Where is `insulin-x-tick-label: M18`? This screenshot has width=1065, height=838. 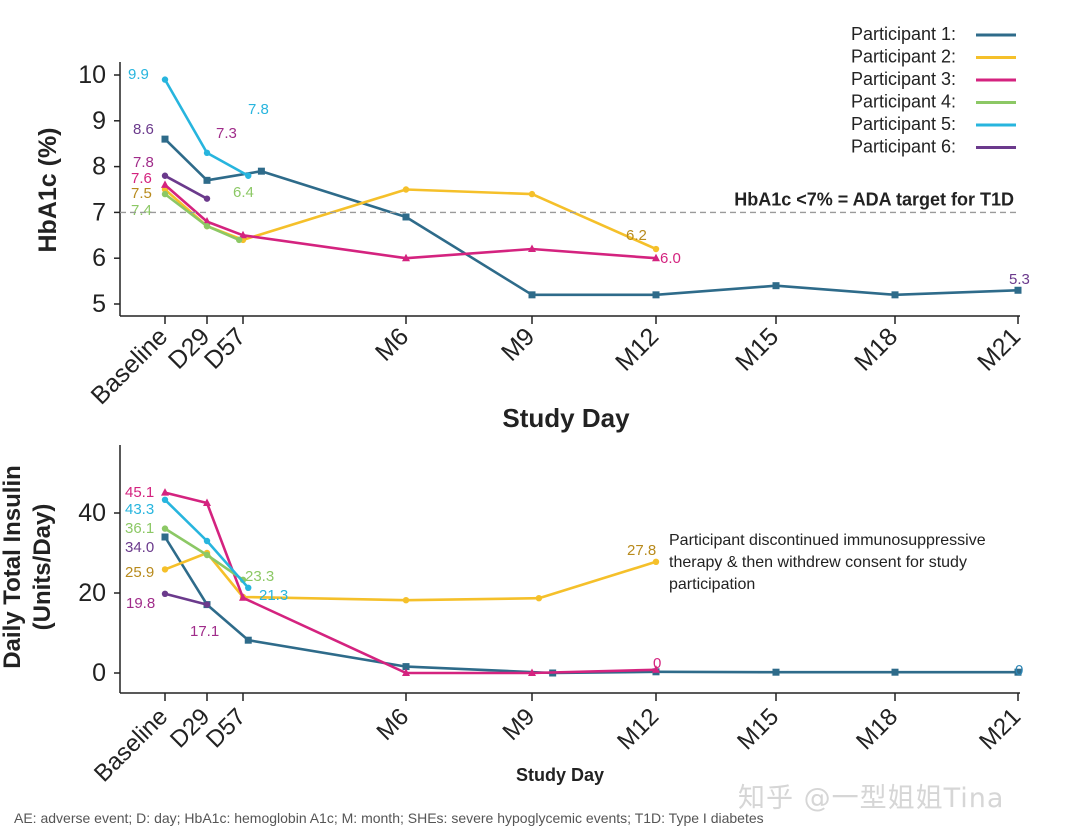
insulin-x-tick-label: M18 is located at coordinates (877, 729).